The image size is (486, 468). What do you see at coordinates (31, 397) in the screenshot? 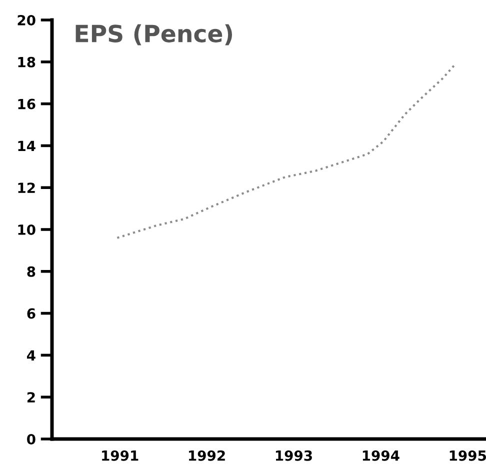
I see `y-tick-label: 2` at bounding box center [31, 397].